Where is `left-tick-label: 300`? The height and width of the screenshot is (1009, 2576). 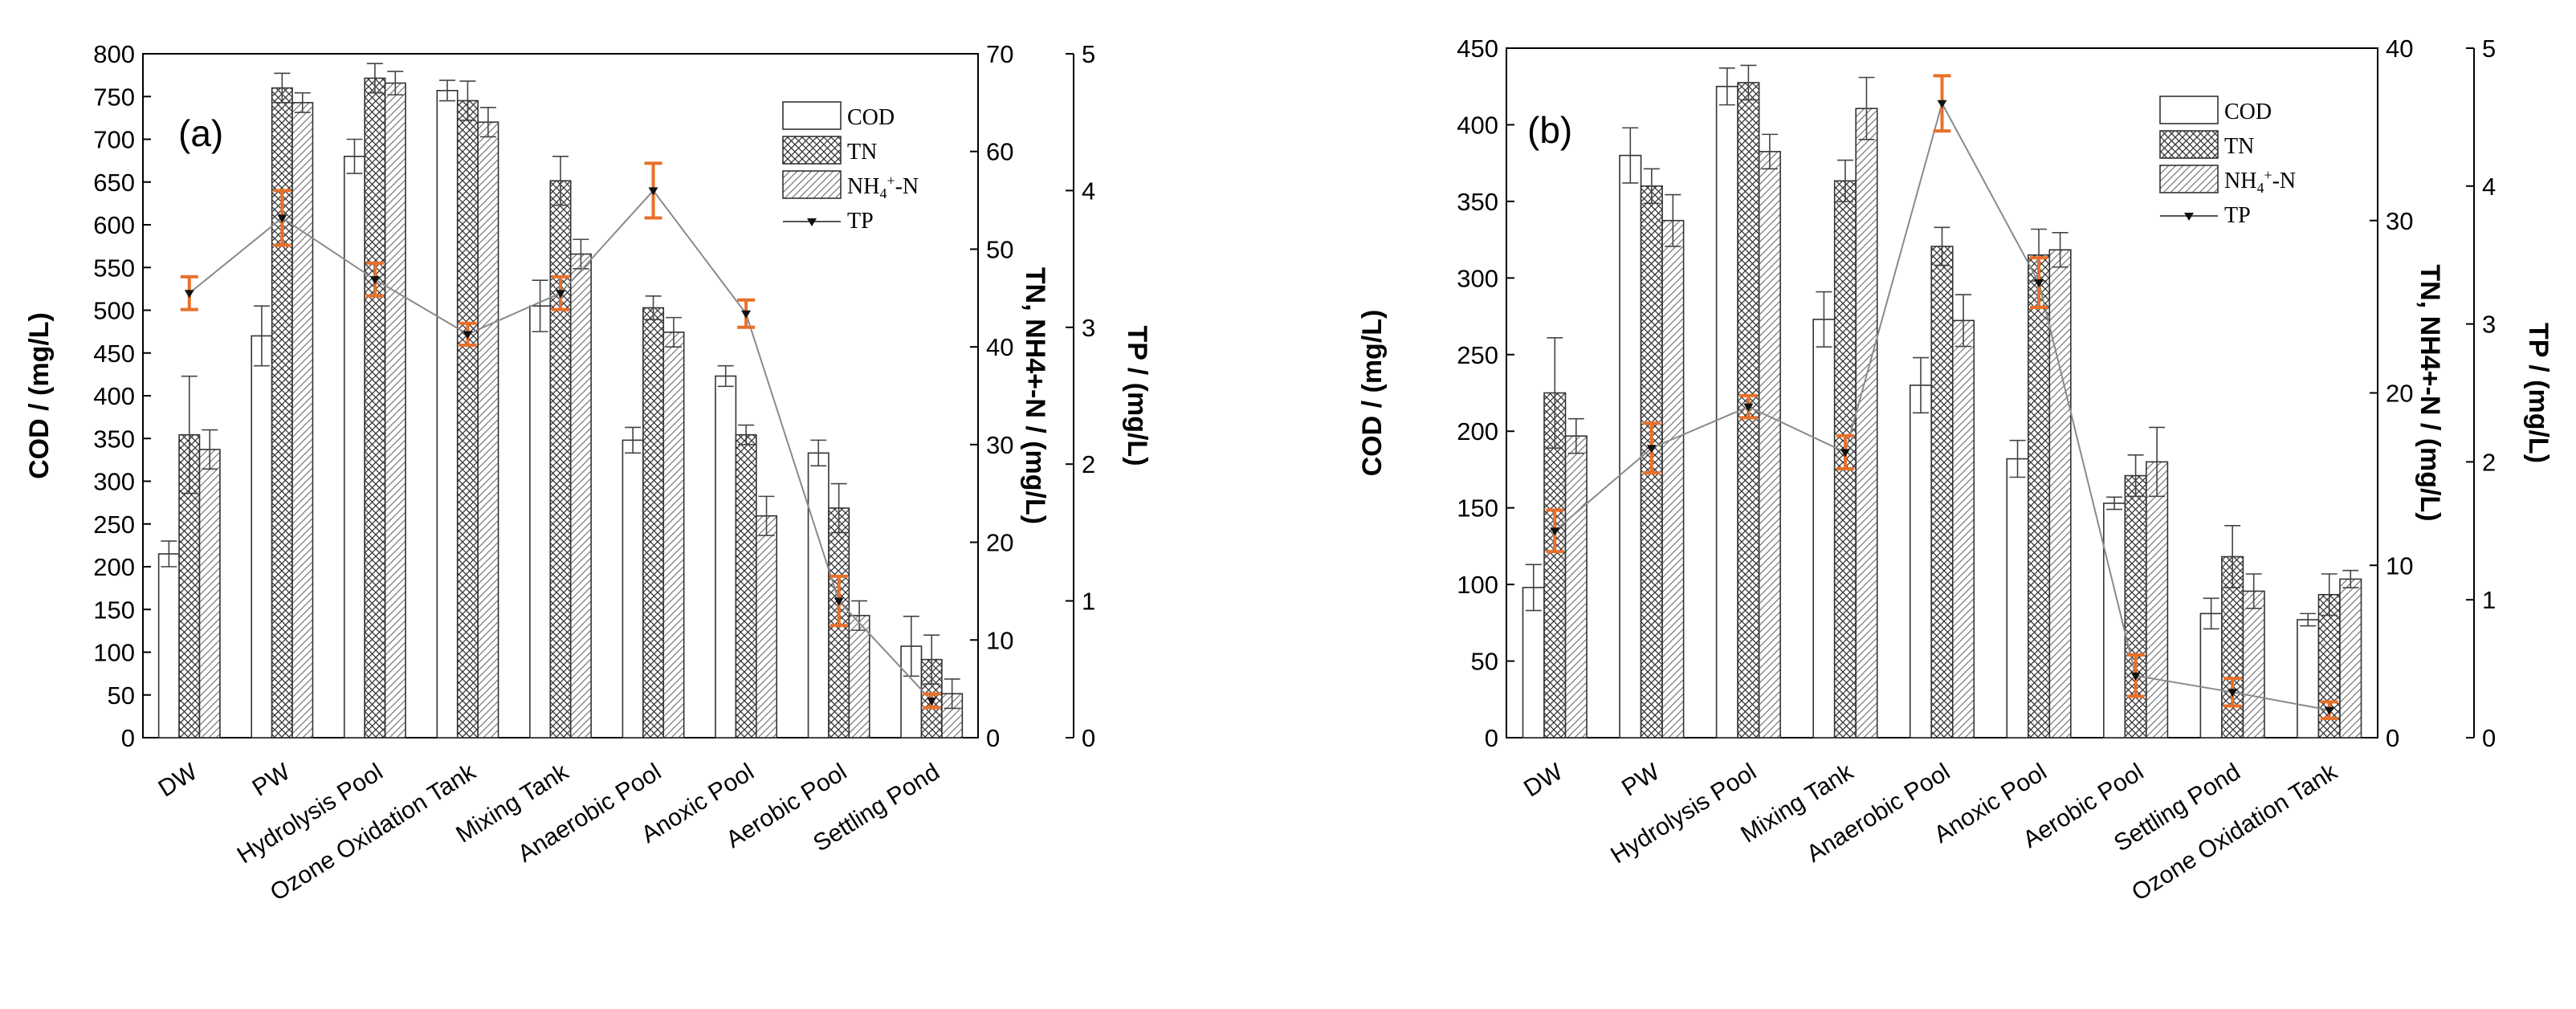 left-tick-label: 300 is located at coordinates (114, 482).